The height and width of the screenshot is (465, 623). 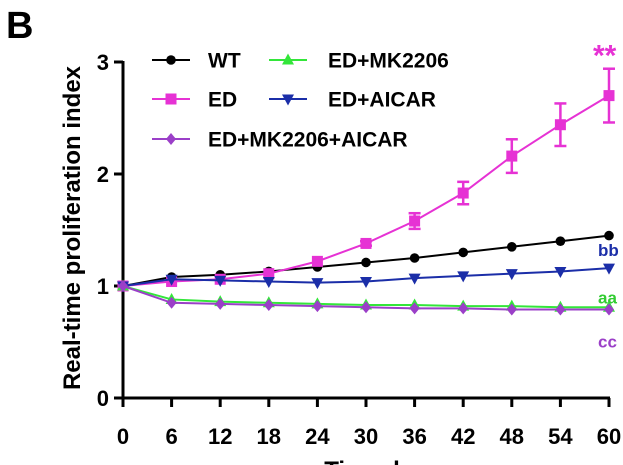 I want to click on y-tick-label: 2, so click(x=103, y=174).